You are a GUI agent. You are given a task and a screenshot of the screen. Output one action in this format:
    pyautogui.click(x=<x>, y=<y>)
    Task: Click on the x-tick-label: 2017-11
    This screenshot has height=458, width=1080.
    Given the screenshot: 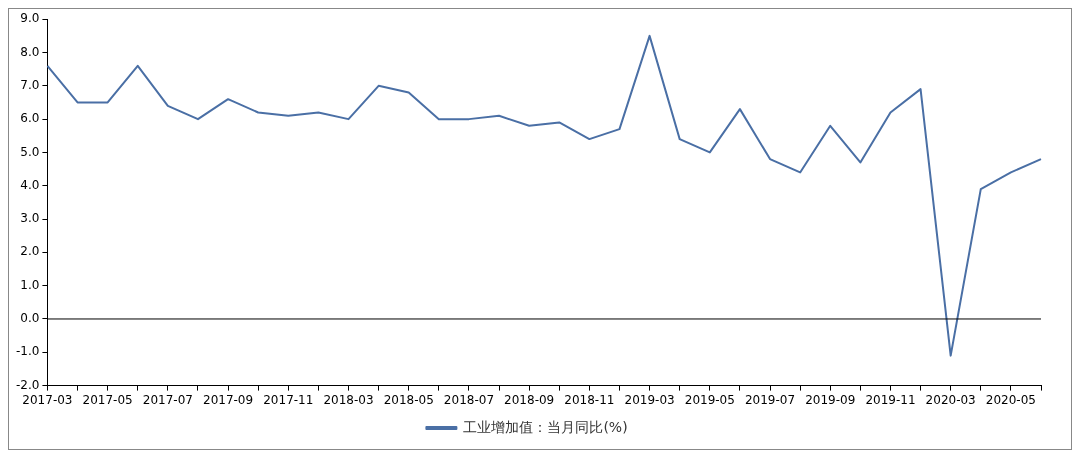 What is the action you would take?
    pyautogui.click(x=288, y=399)
    